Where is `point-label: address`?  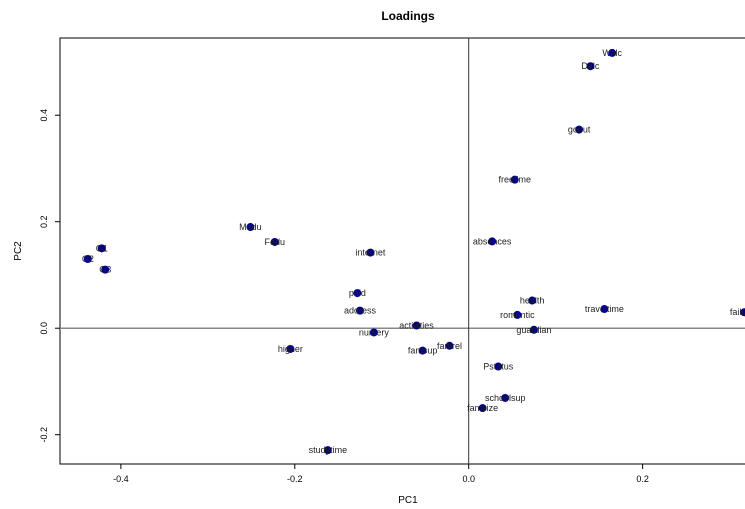
point-label: address is located at coordinates (360, 311).